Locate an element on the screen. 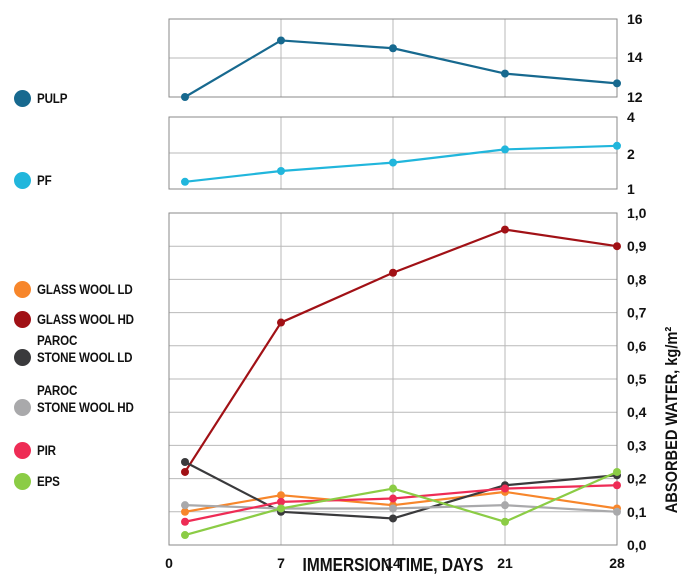  y-tick-label: 0,8 is located at coordinates (637, 279).